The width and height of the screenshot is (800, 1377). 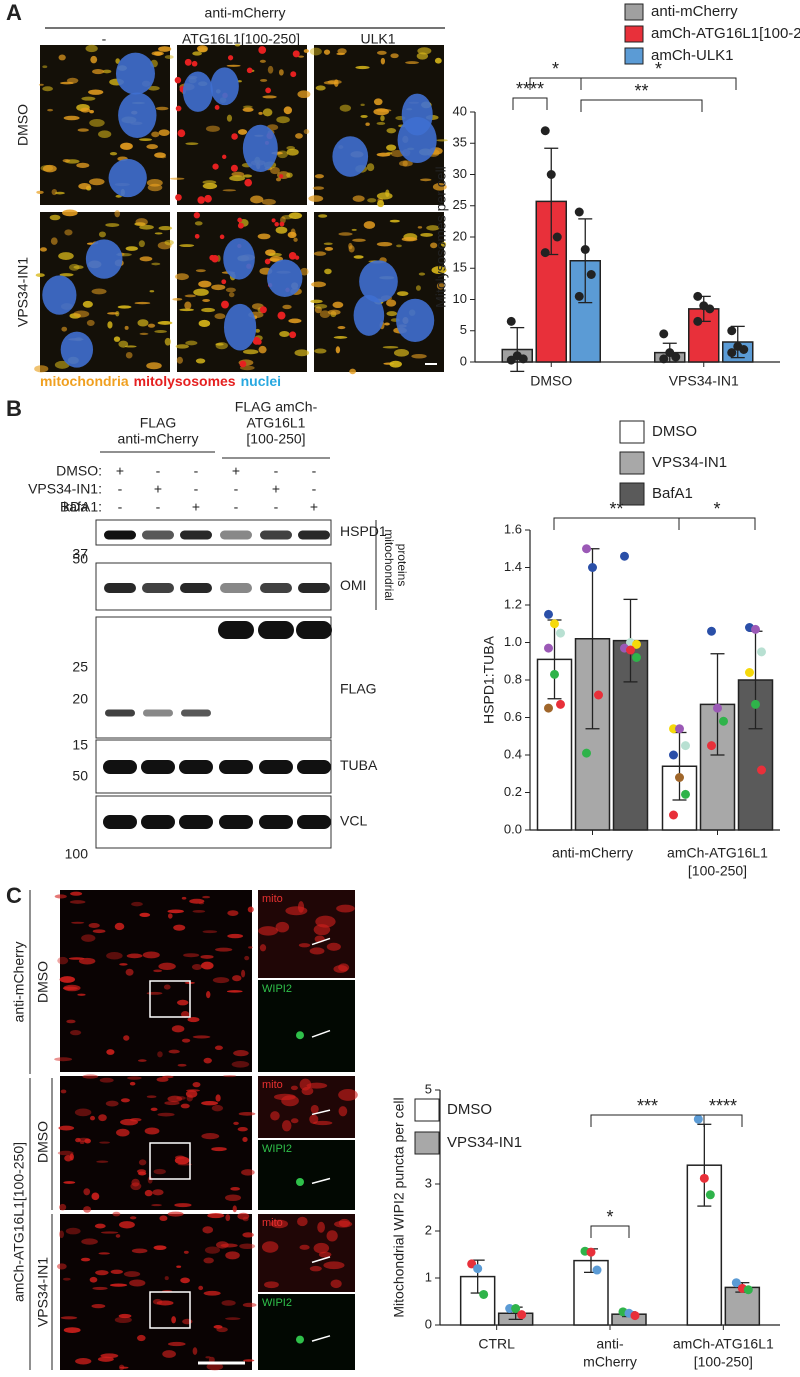 What do you see at coordinates (717, 871) in the screenshot?
I see `x-tick-label: [100-250]` at bounding box center [717, 871].